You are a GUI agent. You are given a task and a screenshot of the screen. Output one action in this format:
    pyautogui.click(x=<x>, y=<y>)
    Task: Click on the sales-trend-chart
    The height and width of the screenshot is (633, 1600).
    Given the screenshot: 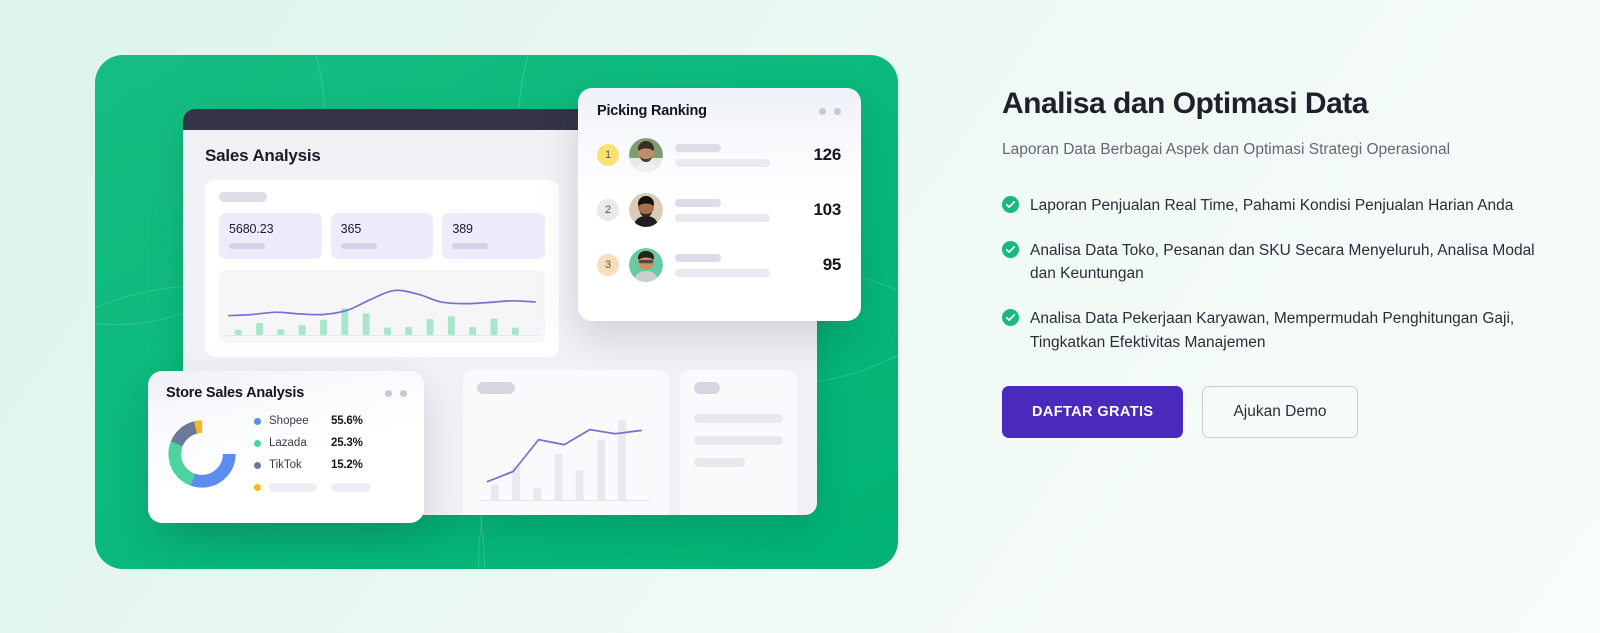 What is the action you would take?
    pyautogui.click(x=382, y=306)
    